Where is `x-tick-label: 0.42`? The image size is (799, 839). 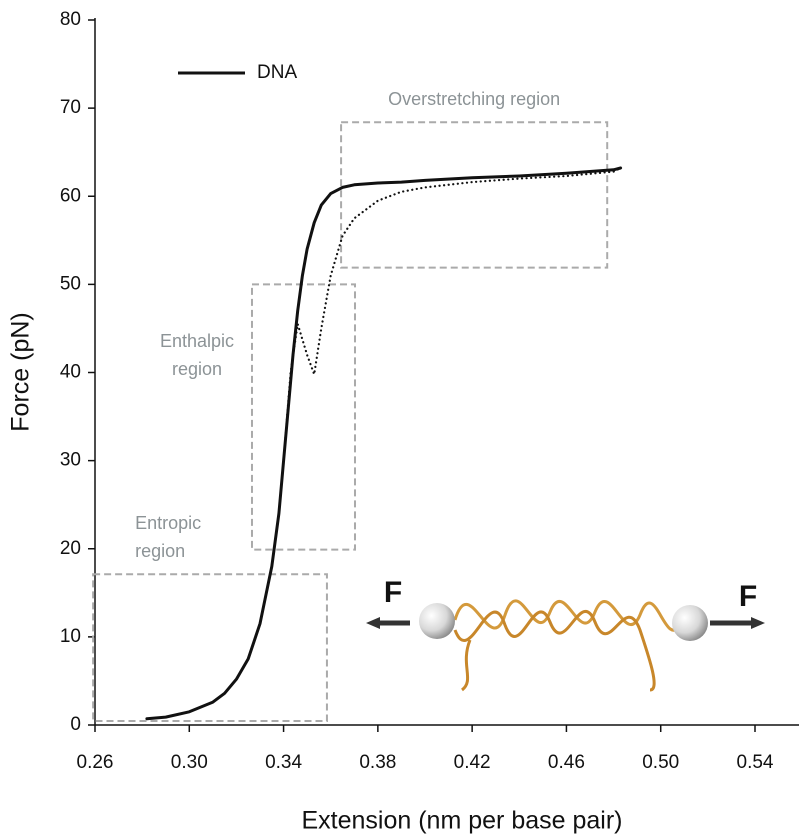 x-tick-label: 0.42 is located at coordinates (472, 762).